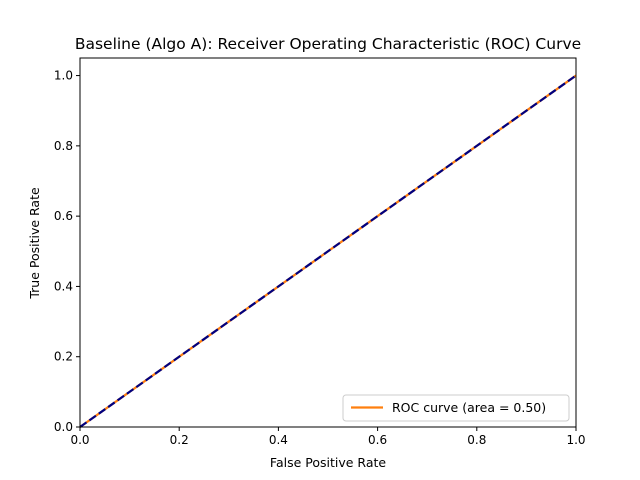 Image resolution: width=640 pixels, height=480 pixels. I want to click on legend: ROC curve (area = 0.50), so click(456, 408).